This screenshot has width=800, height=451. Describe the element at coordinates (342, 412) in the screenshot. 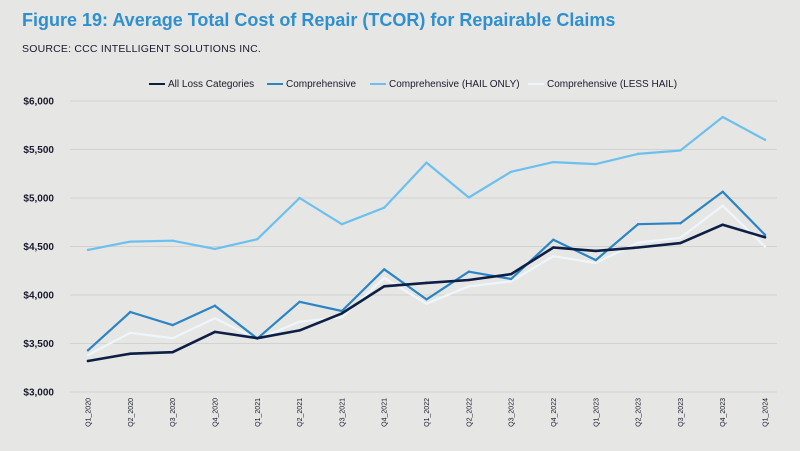

I see `x-tick-label: Q3_2021` at that location.